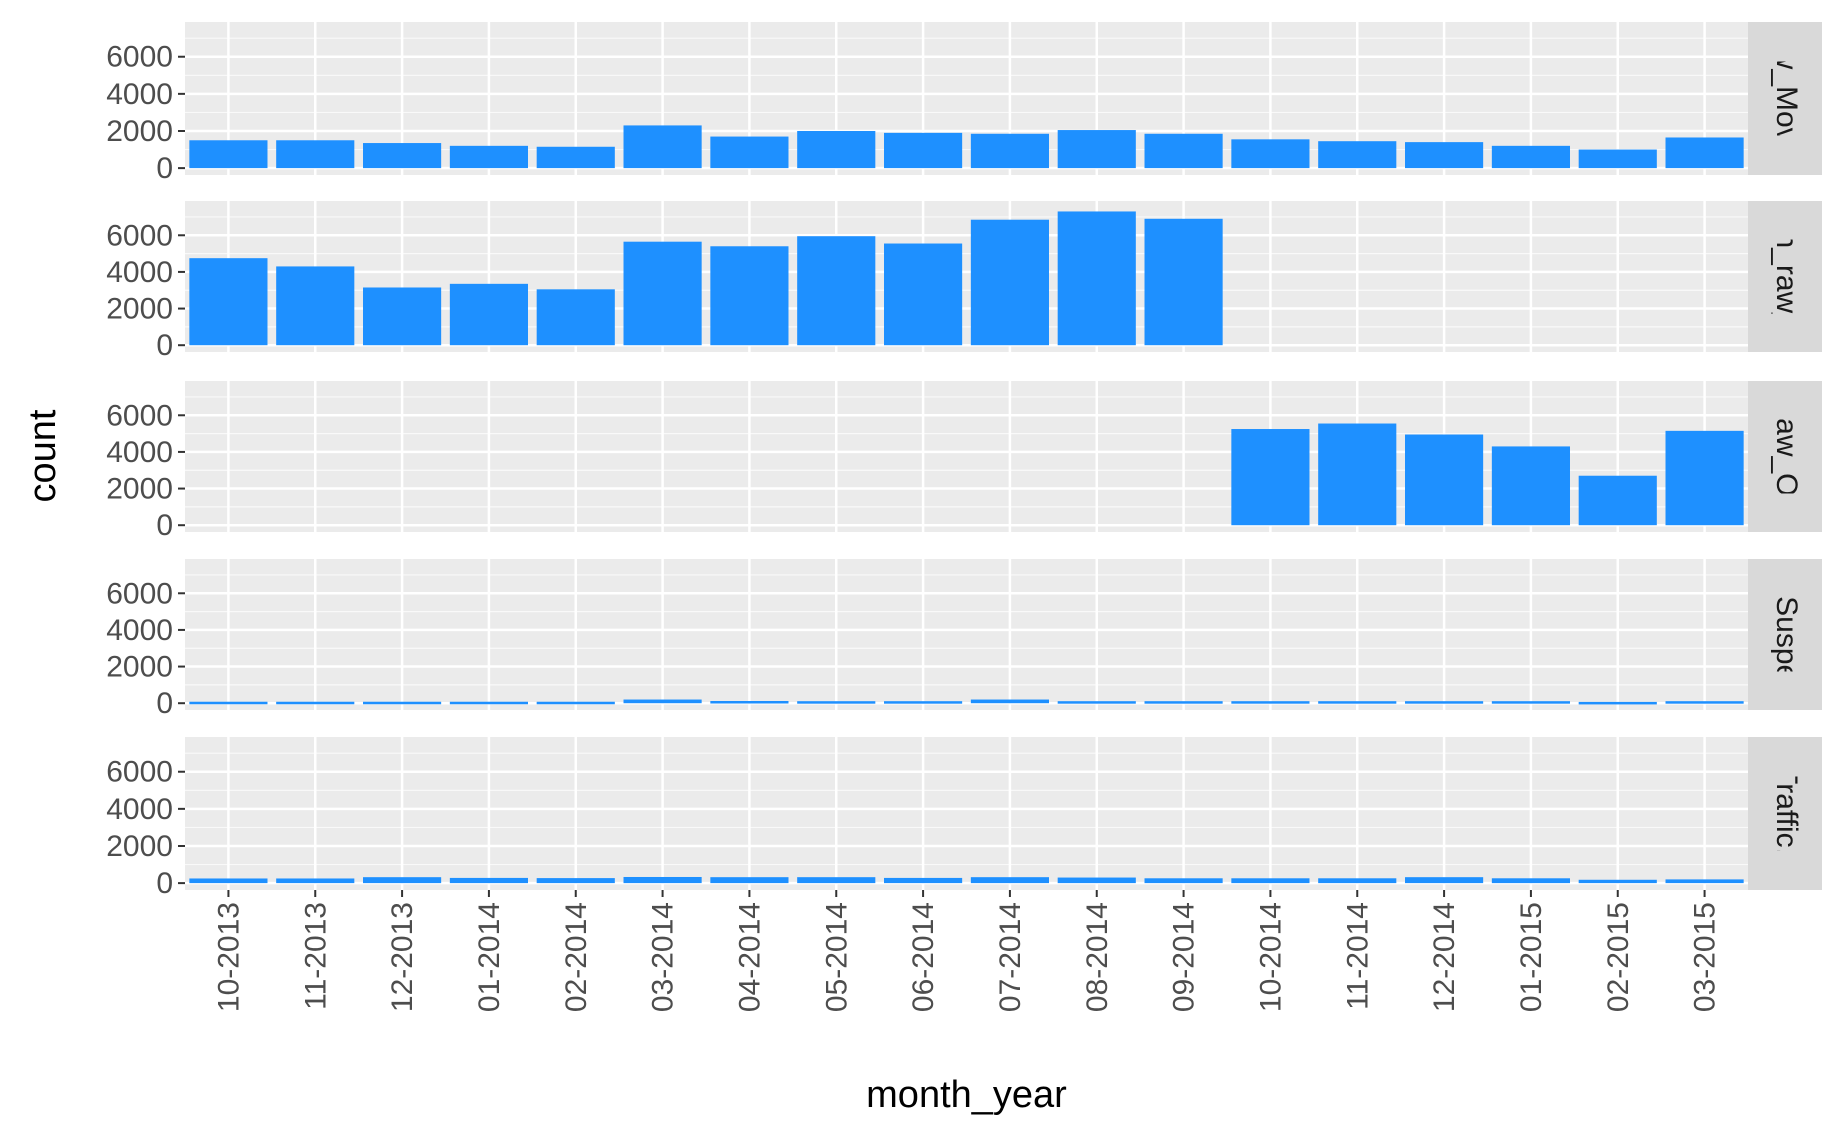  I want to click on x-tick-label: 03-2015, so click(1705, 957).